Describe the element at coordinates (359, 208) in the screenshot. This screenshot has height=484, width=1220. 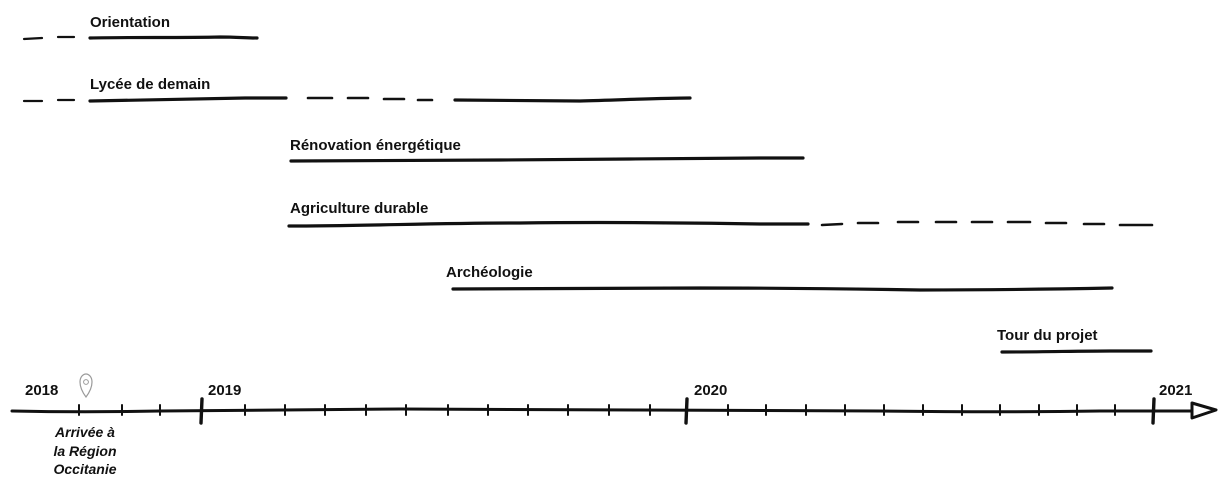
I see `project-label: Agriculture durable` at that location.